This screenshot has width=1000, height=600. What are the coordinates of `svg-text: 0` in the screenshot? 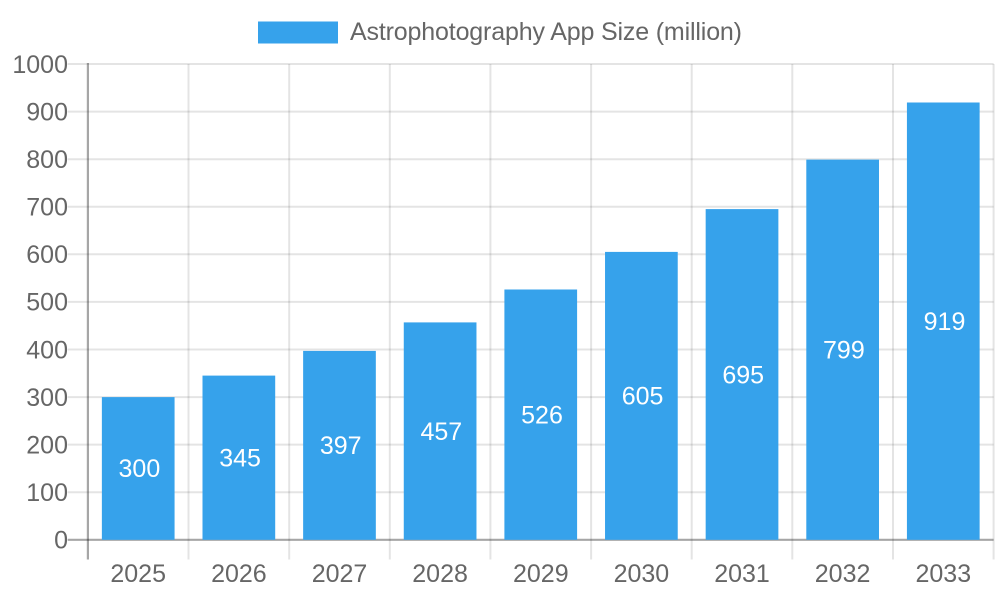 It's located at (61, 541).